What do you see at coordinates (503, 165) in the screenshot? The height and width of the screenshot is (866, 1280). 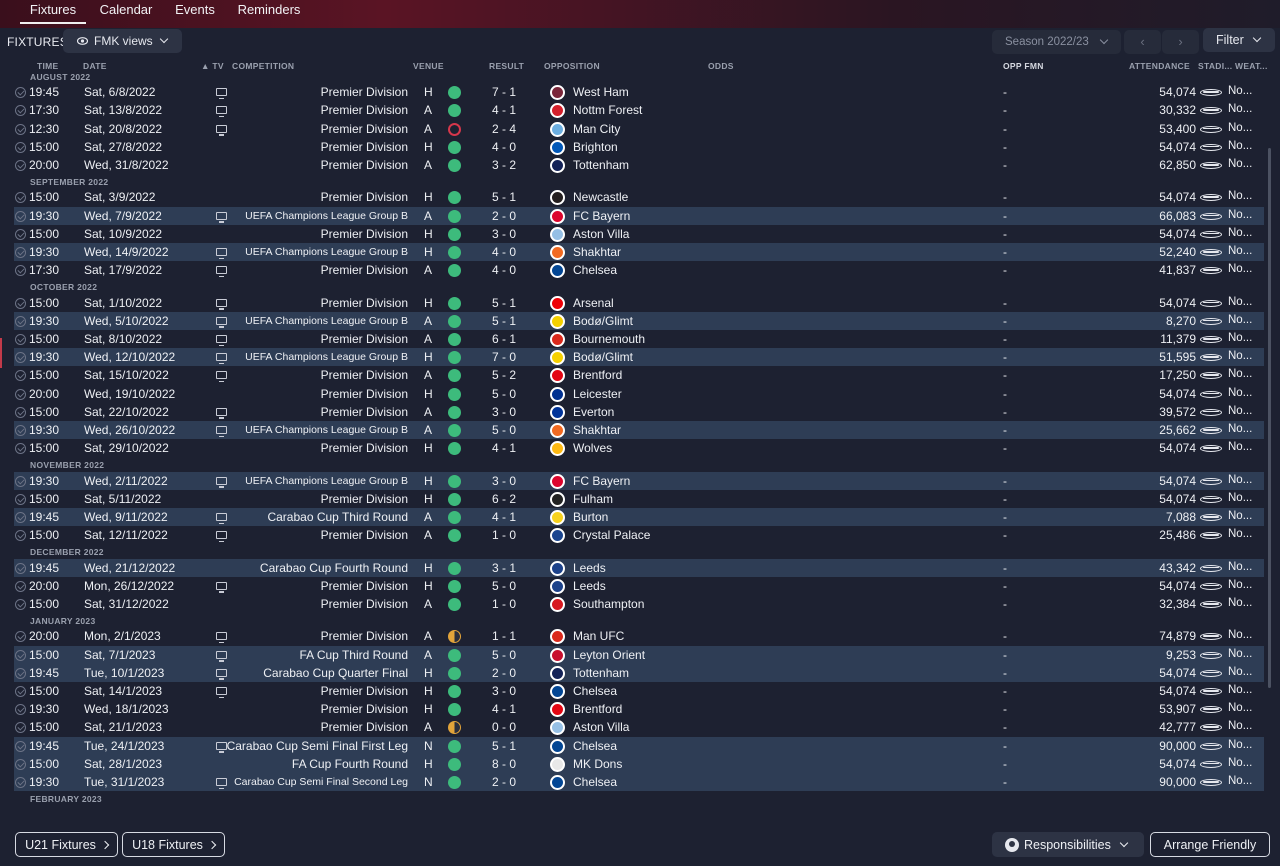 I see `match-result: 3 - 2` at bounding box center [503, 165].